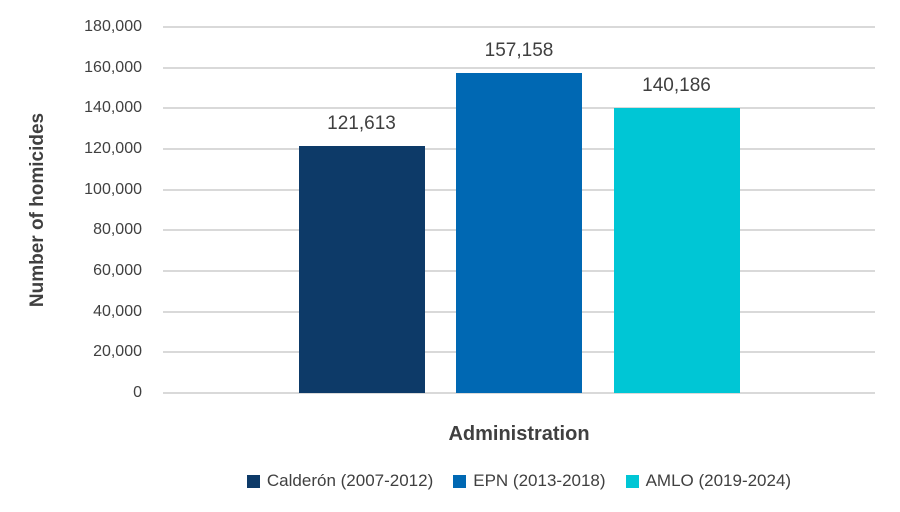  What do you see at coordinates (350, 480) in the screenshot?
I see `legend-label: Calderón (2007-2012)` at bounding box center [350, 480].